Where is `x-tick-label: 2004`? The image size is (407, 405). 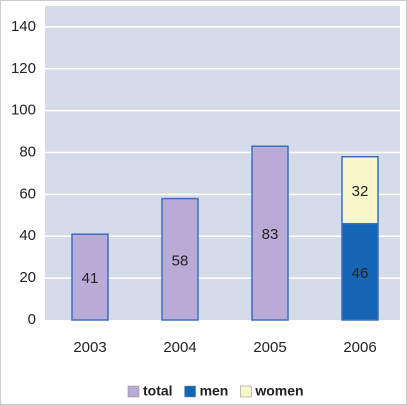
x-tick-label: 2004 is located at coordinates (179, 347).